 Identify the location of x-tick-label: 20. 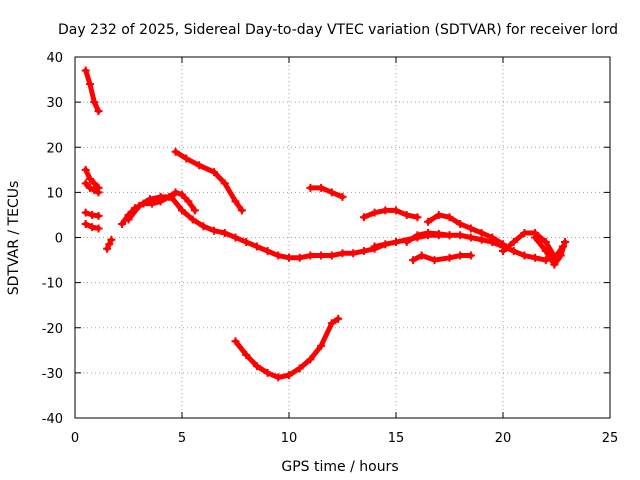
(503, 438).